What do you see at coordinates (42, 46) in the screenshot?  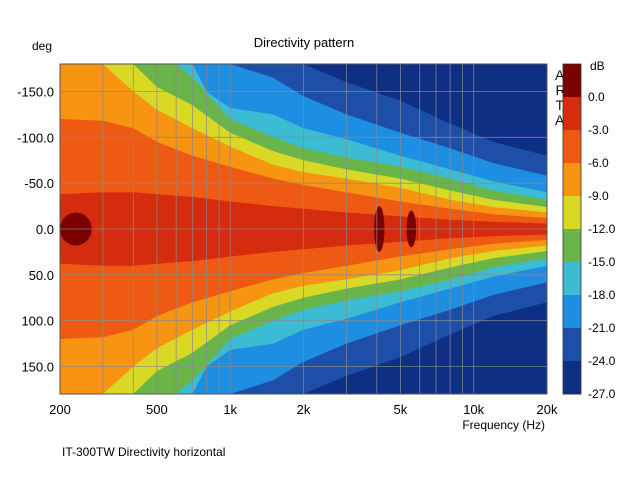 I see `y-axis-label: deg` at bounding box center [42, 46].